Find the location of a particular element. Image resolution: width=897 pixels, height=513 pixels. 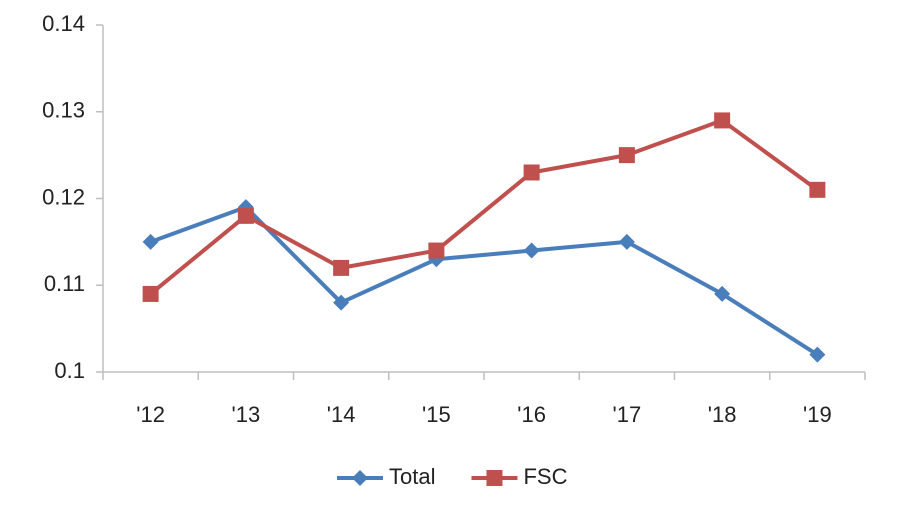

x-tick-label: '19 is located at coordinates (817, 414).